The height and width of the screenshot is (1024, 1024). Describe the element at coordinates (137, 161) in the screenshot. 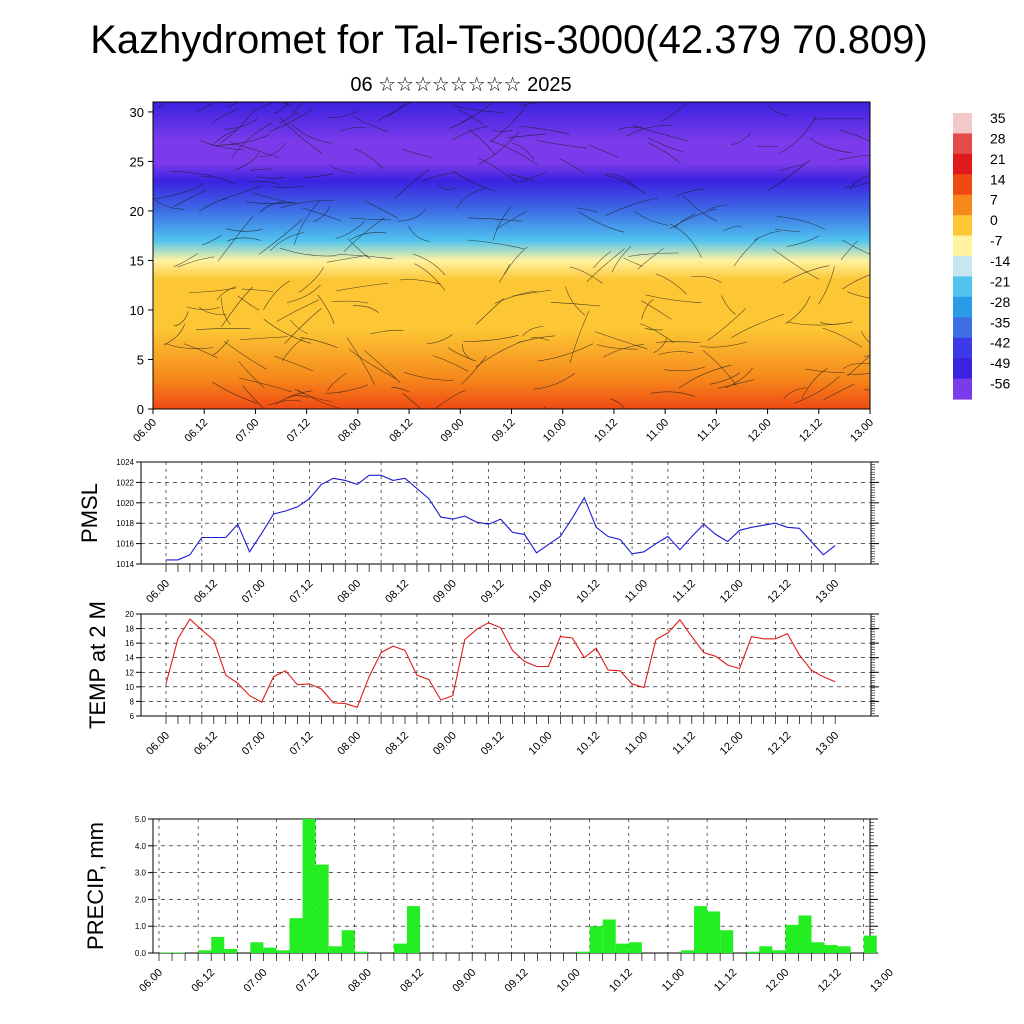

I see `y-tick-label: 25` at that location.